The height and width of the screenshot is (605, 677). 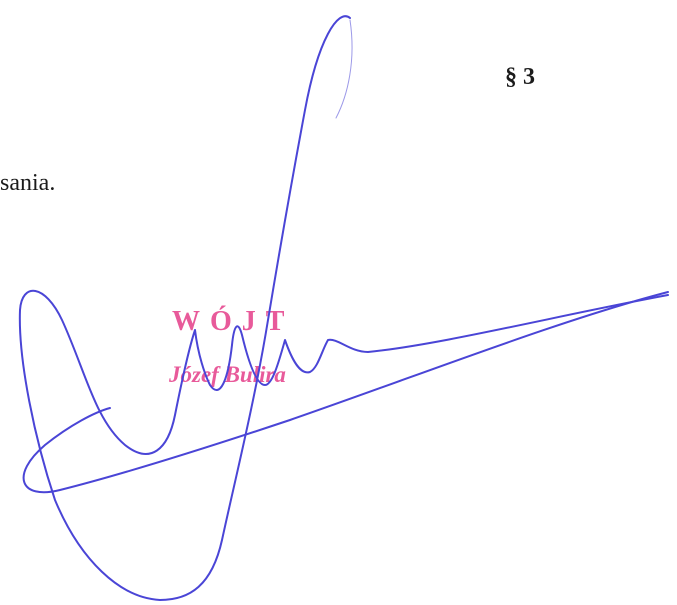 I want to click on body-text-fragment: sania., so click(x=28, y=183).